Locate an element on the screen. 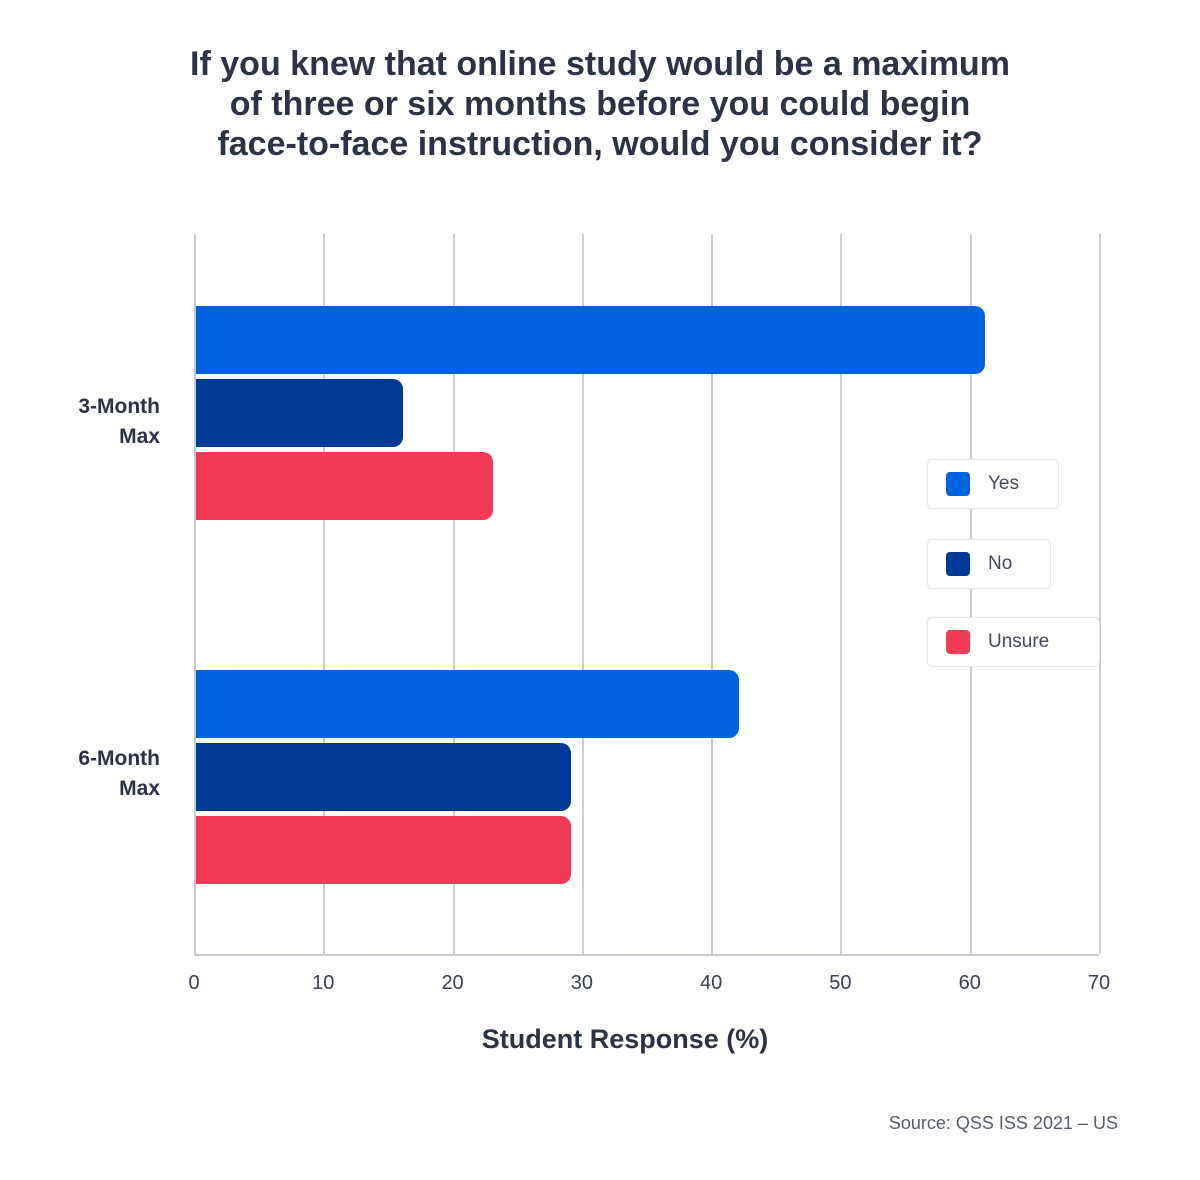 The height and width of the screenshot is (1180, 1200). x-axis-label: Student Response (%) is located at coordinates (625, 1039).